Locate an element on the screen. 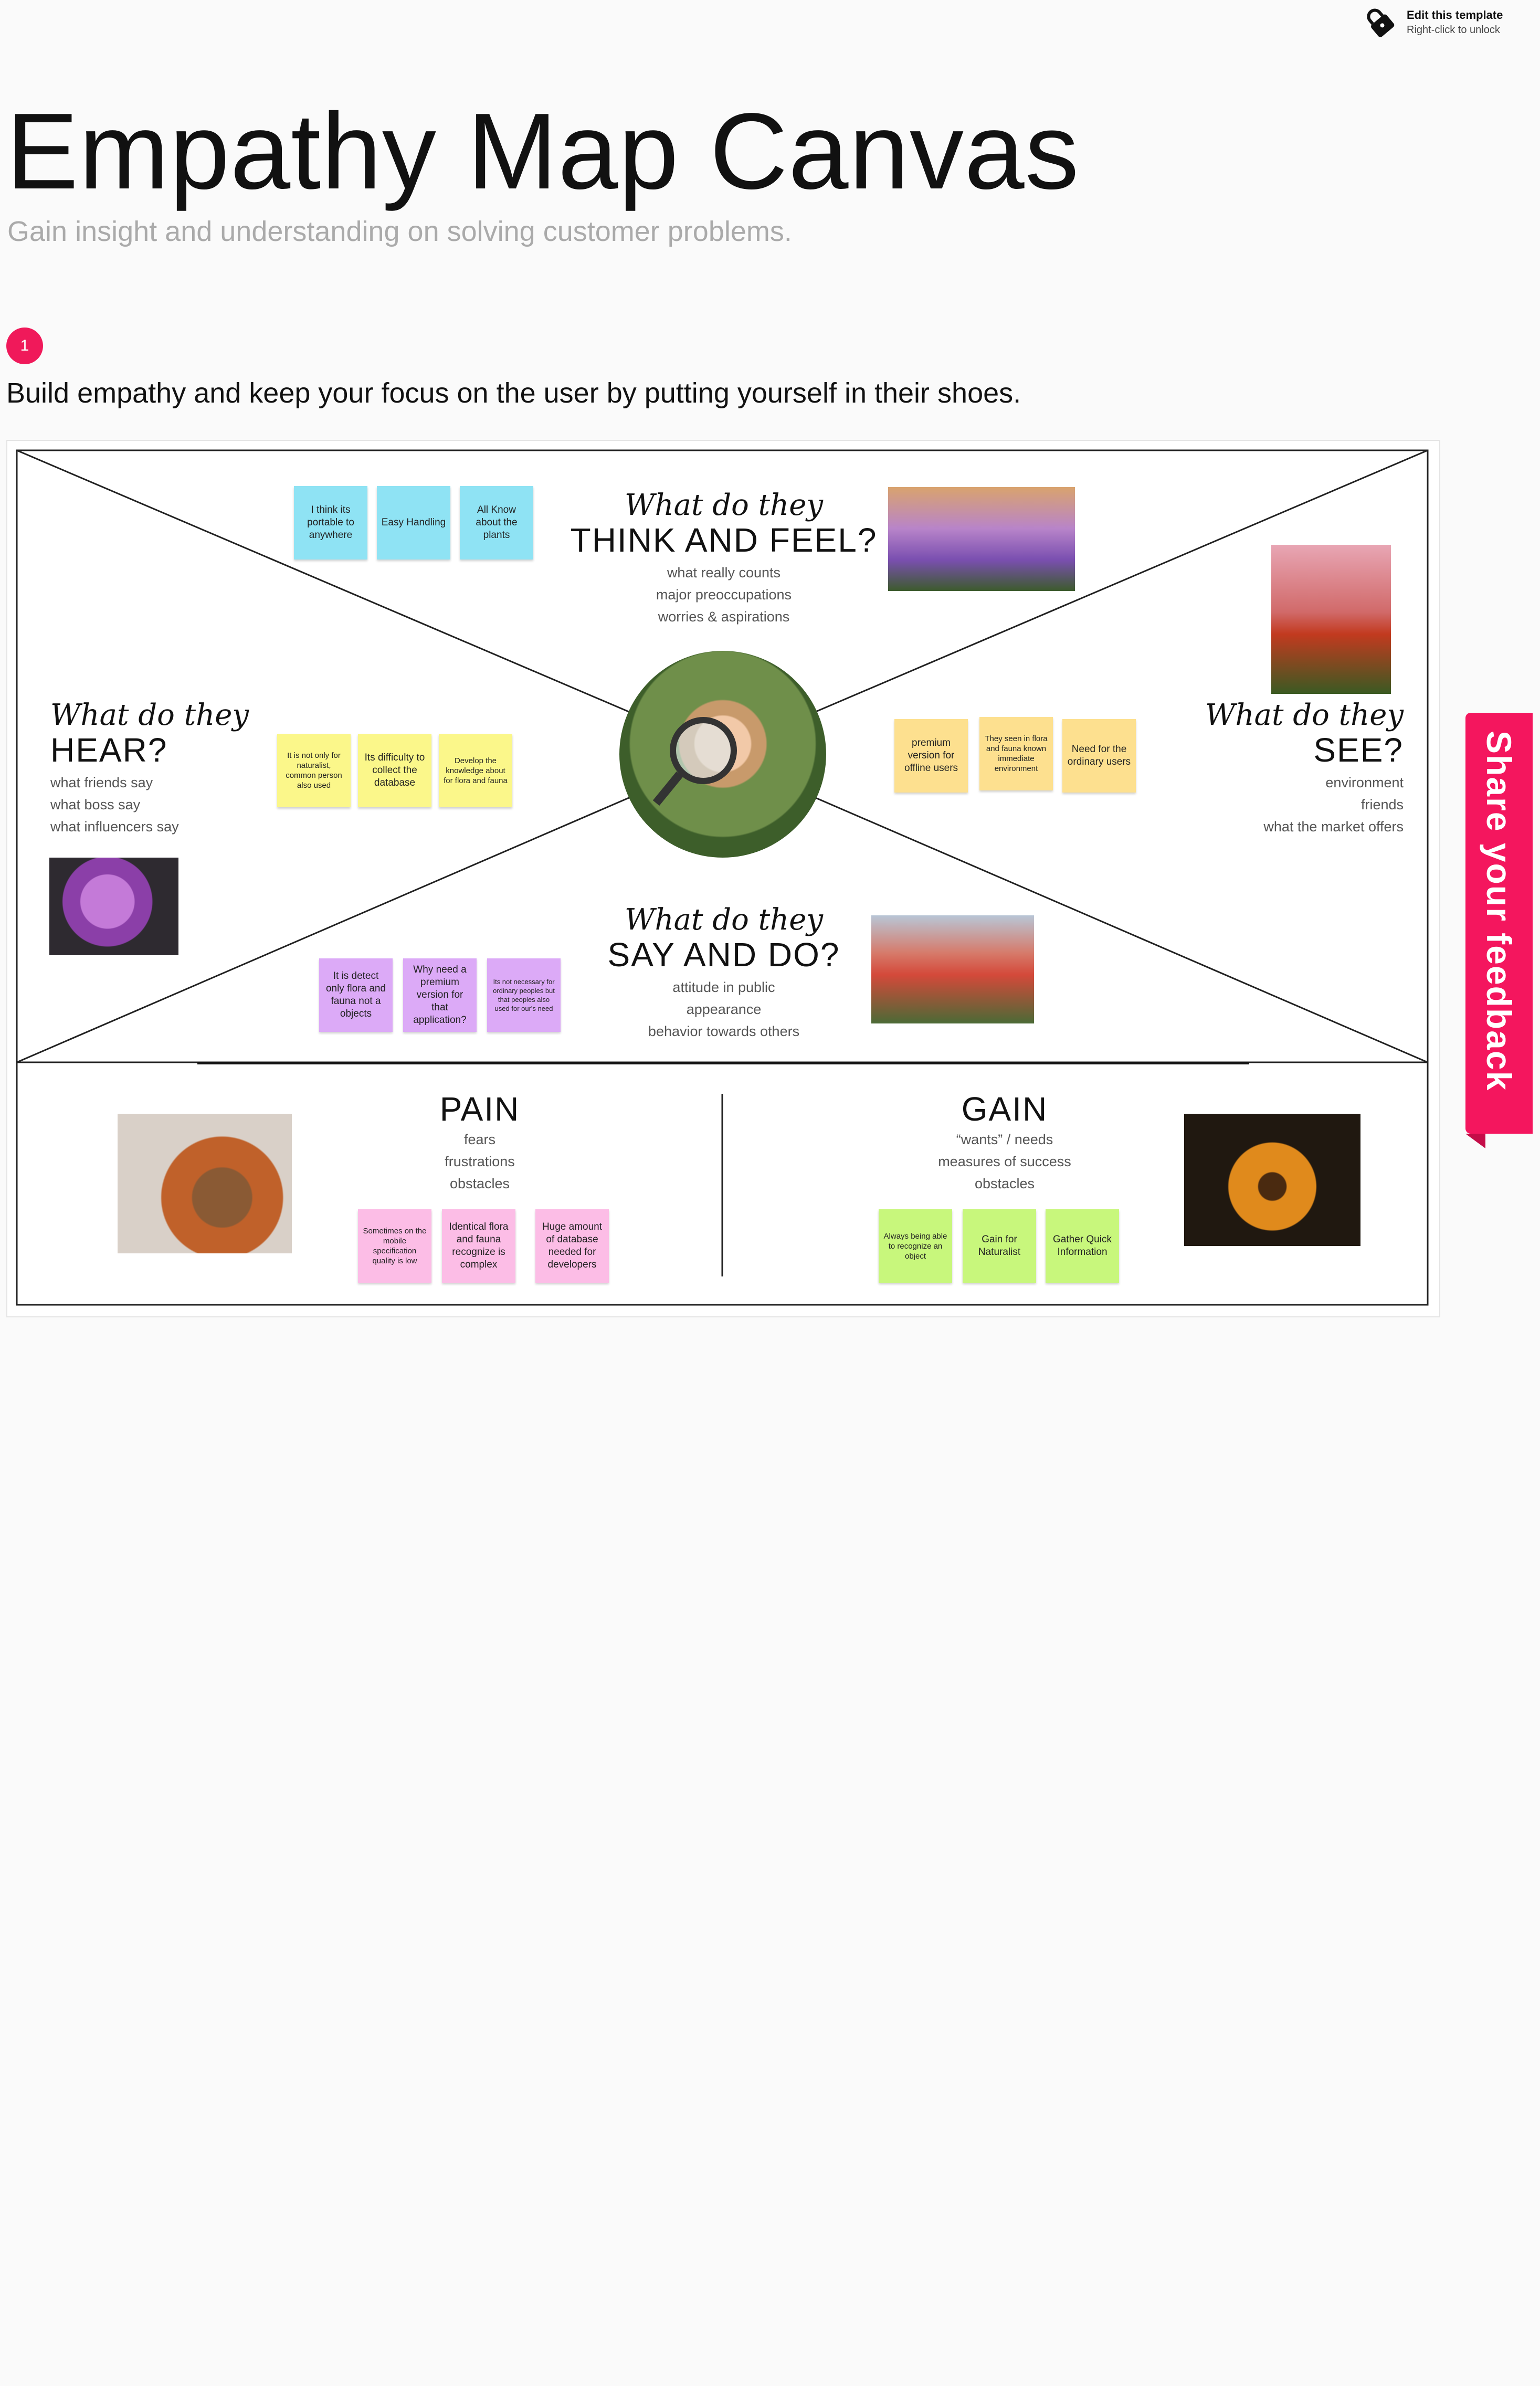  purple-flowers-photo is located at coordinates (981, 539).